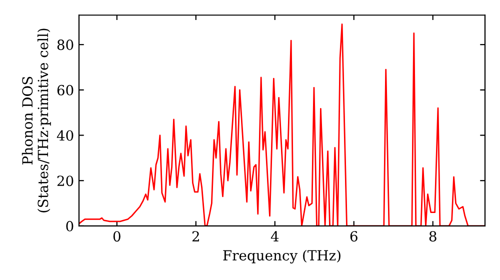 The height and width of the screenshot is (280, 500). What do you see at coordinates (65, 135) in the screenshot?
I see `y-tick-label: 40` at bounding box center [65, 135].